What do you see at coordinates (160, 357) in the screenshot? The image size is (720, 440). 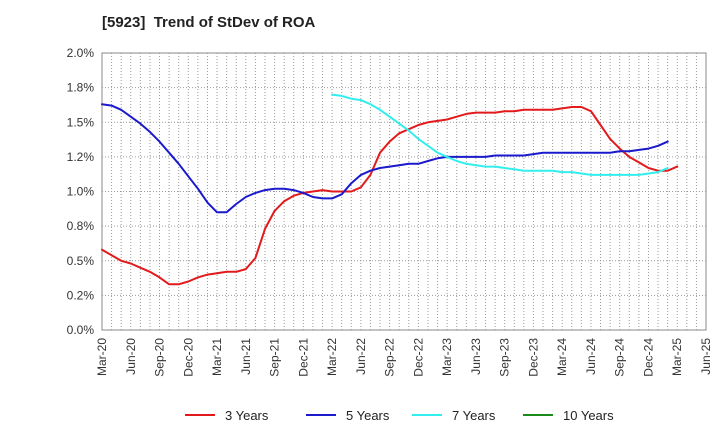 I see `x-tick-label: Sep-20` at bounding box center [160, 357].